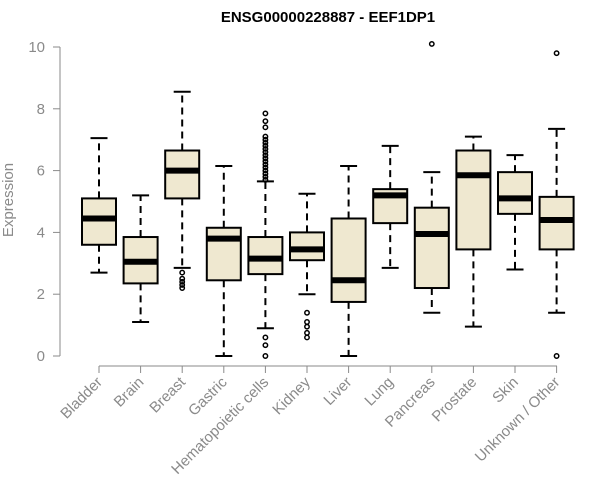 This screenshot has height=500, width=600. What do you see at coordinates (337, 391) in the screenshot?
I see `x-tick-label: Liver` at bounding box center [337, 391].